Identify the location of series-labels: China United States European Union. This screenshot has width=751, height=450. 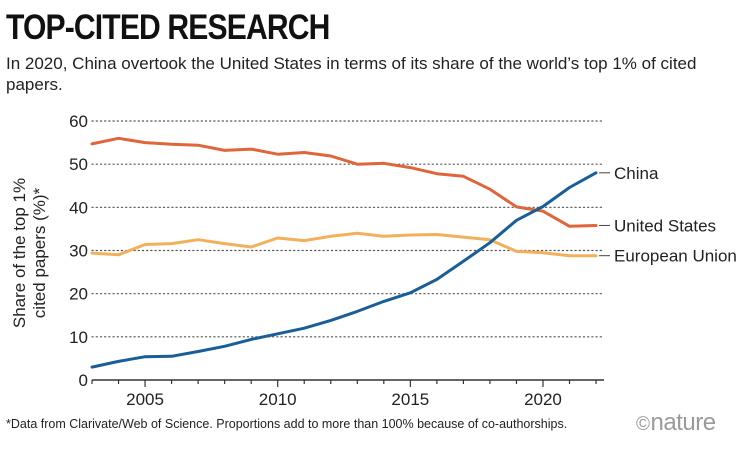
(668, 215).